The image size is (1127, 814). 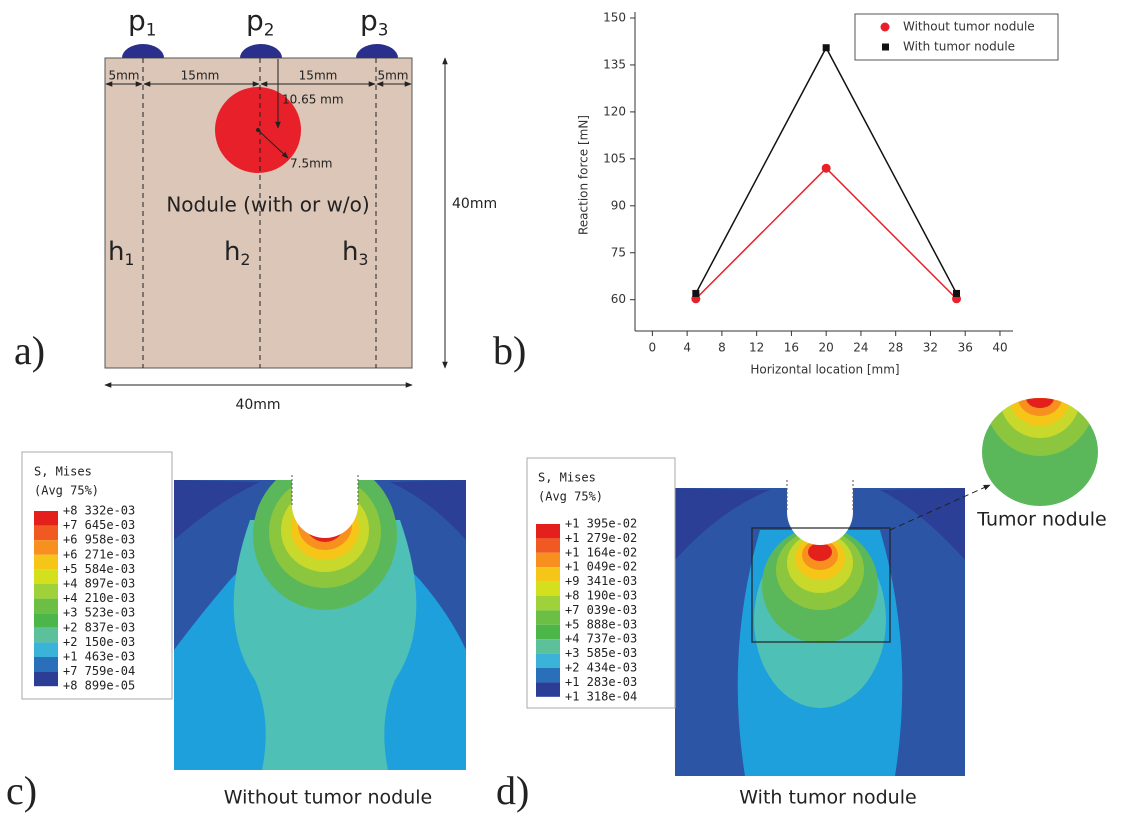 What do you see at coordinates (940, 507) in the screenshot?
I see `zoom-arrow` at bounding box center [940, 507].